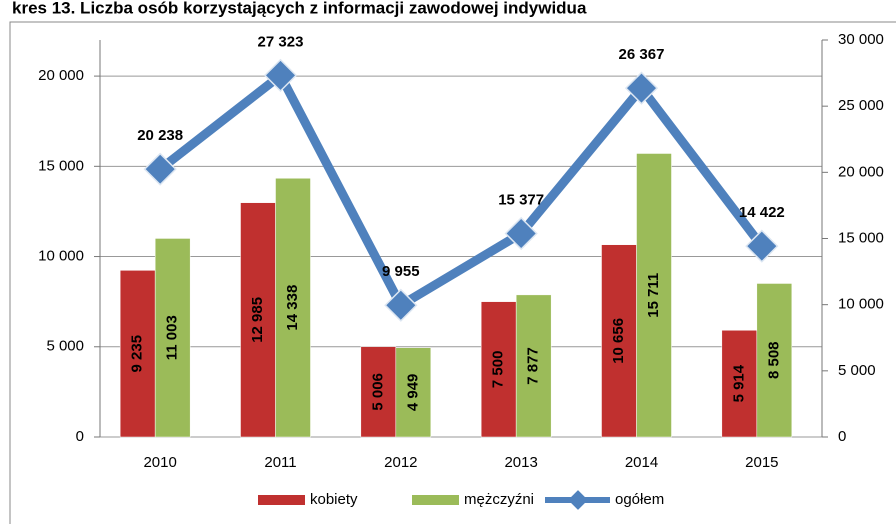 The height and width of the screenshot is (524, 896). I want to click on y2-tick-label: 25 000, so click(861, 105).